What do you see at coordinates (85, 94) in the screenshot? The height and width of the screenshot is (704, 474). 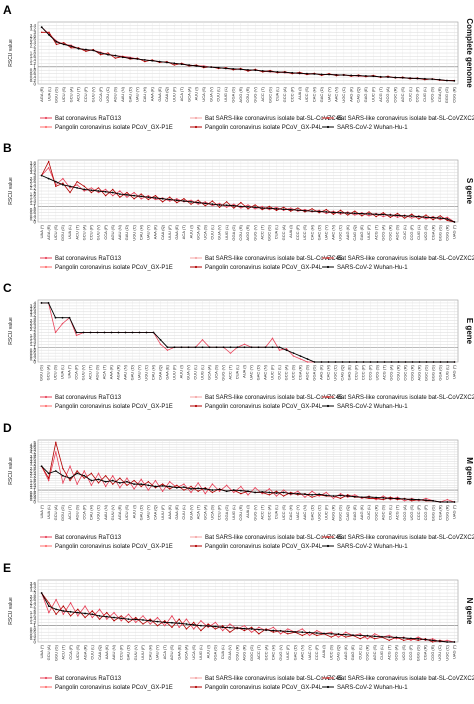 I see `x-tick-label: CCU (P)` at bounding box center [85, 94].